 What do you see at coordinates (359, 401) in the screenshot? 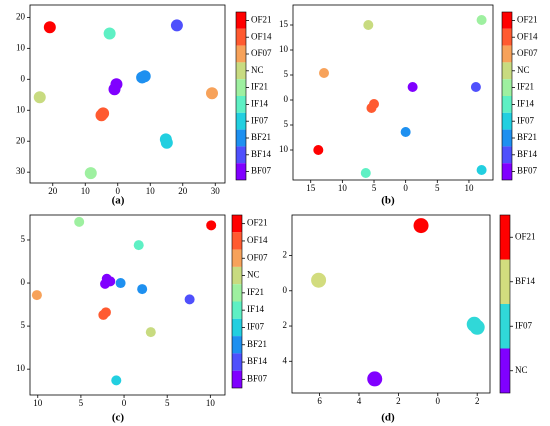
I see `x-tick-label: 4` at bounding box center [359, 401].